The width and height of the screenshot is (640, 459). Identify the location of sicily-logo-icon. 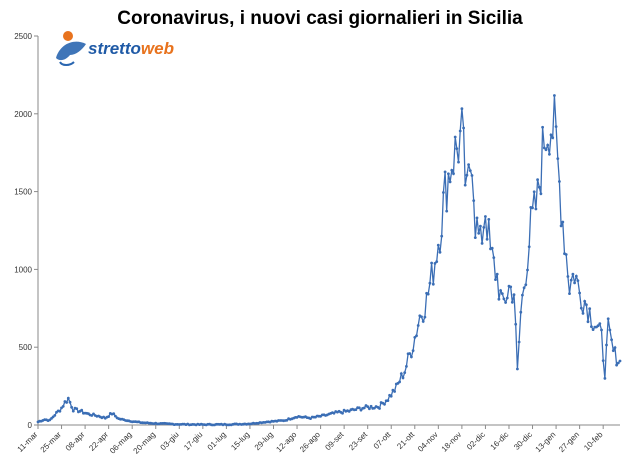
(71, 48).